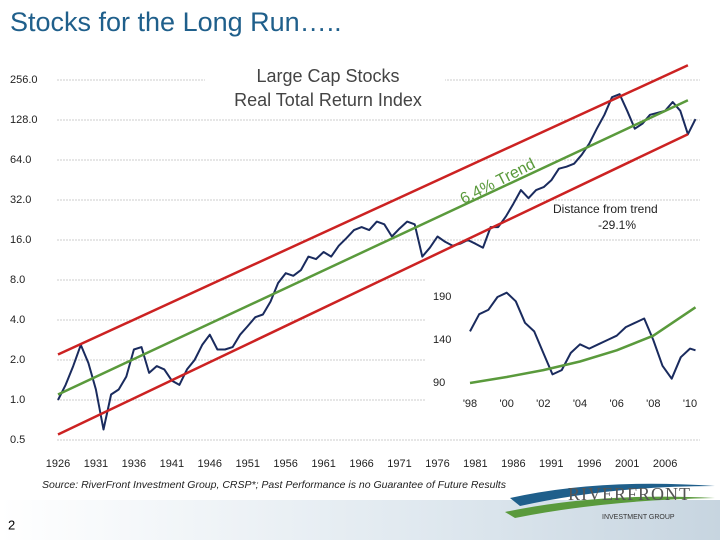 The width and height of the screenshot is (720, 540). What do you see at coordinates (442, 340) in the screenshot?
I see `y-tick-label: 140` at bounding box center [442, 340].